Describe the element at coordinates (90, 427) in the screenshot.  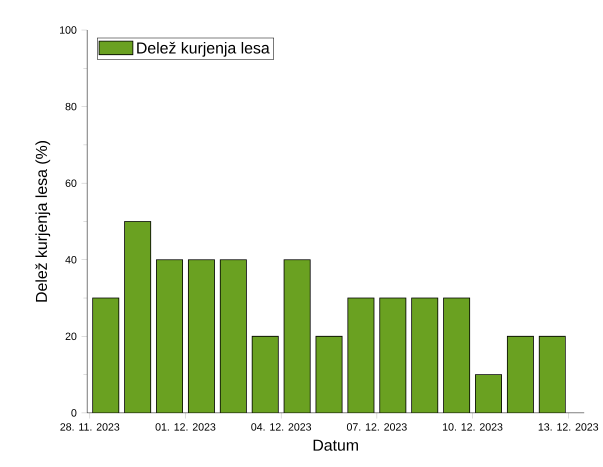
I see `x-tick-label: 28. 11. 2023` at that location.